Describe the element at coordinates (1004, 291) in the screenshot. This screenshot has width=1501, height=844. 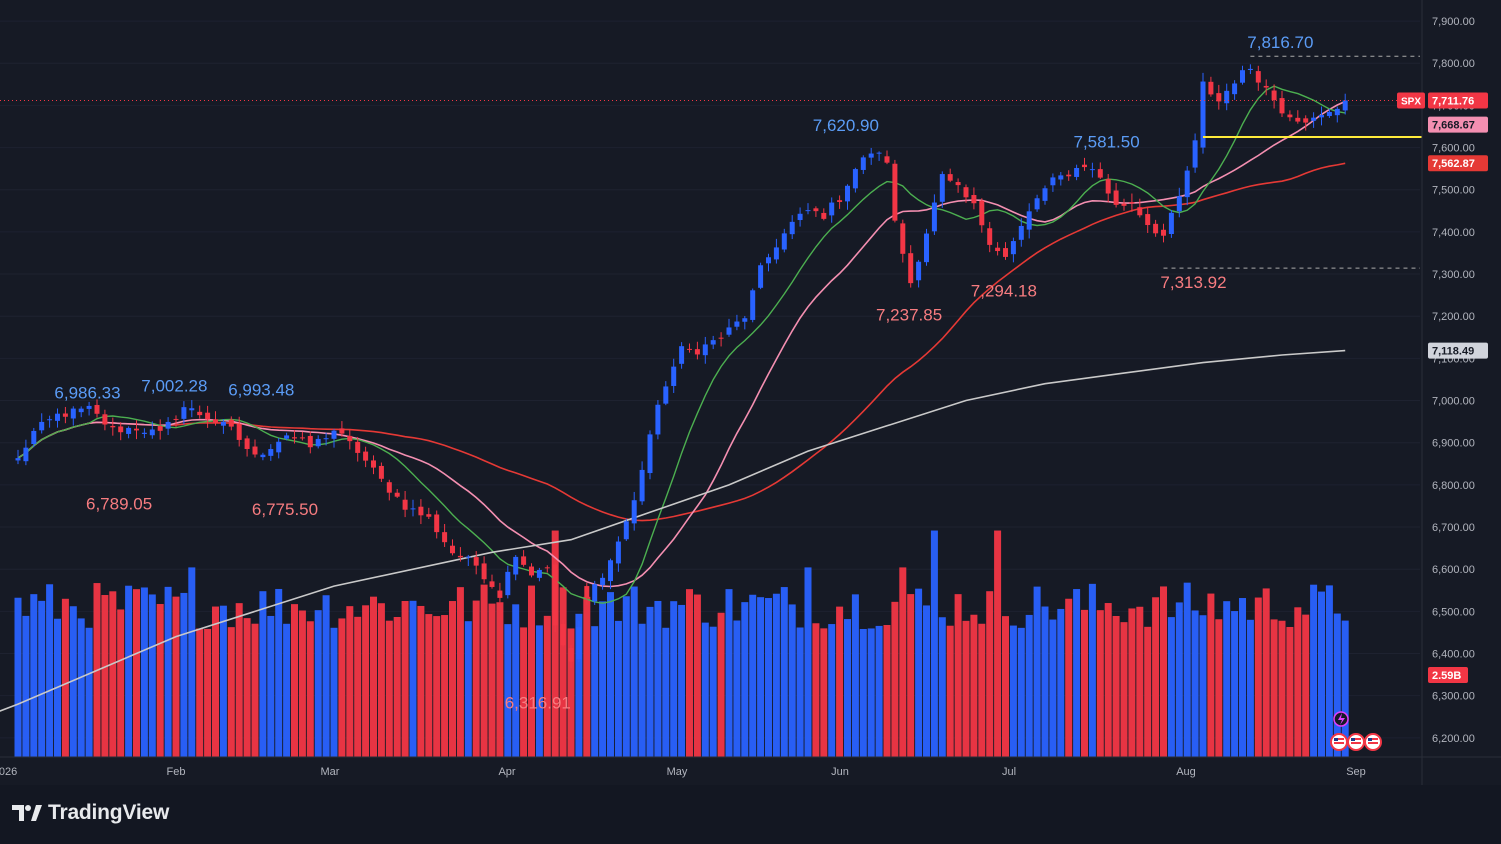
I see `low-annotation: 7,294.18` at that location.